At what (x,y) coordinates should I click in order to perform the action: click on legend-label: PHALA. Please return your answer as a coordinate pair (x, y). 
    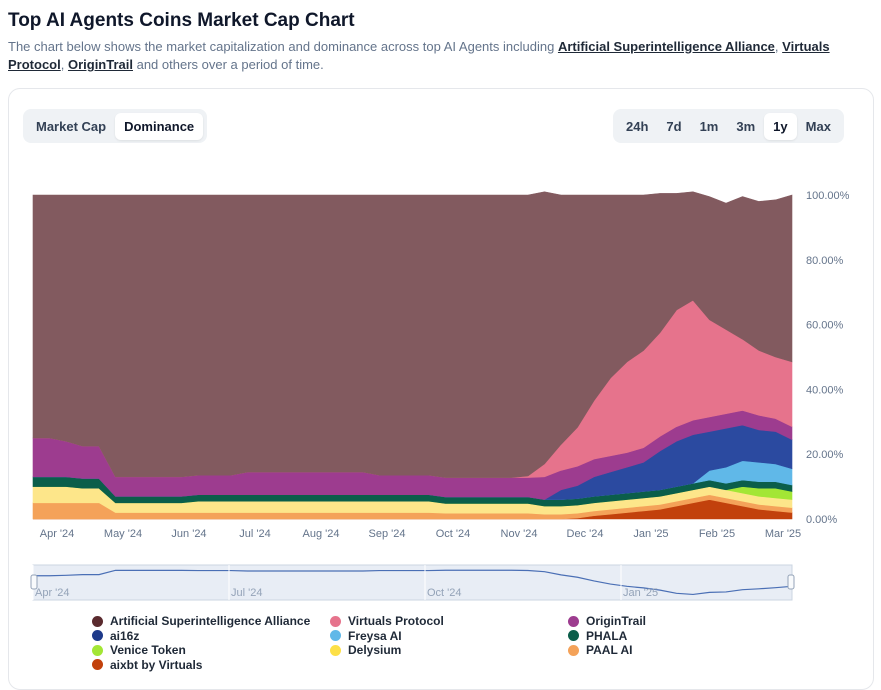
    Looking at the image, I should click on (607, 635).